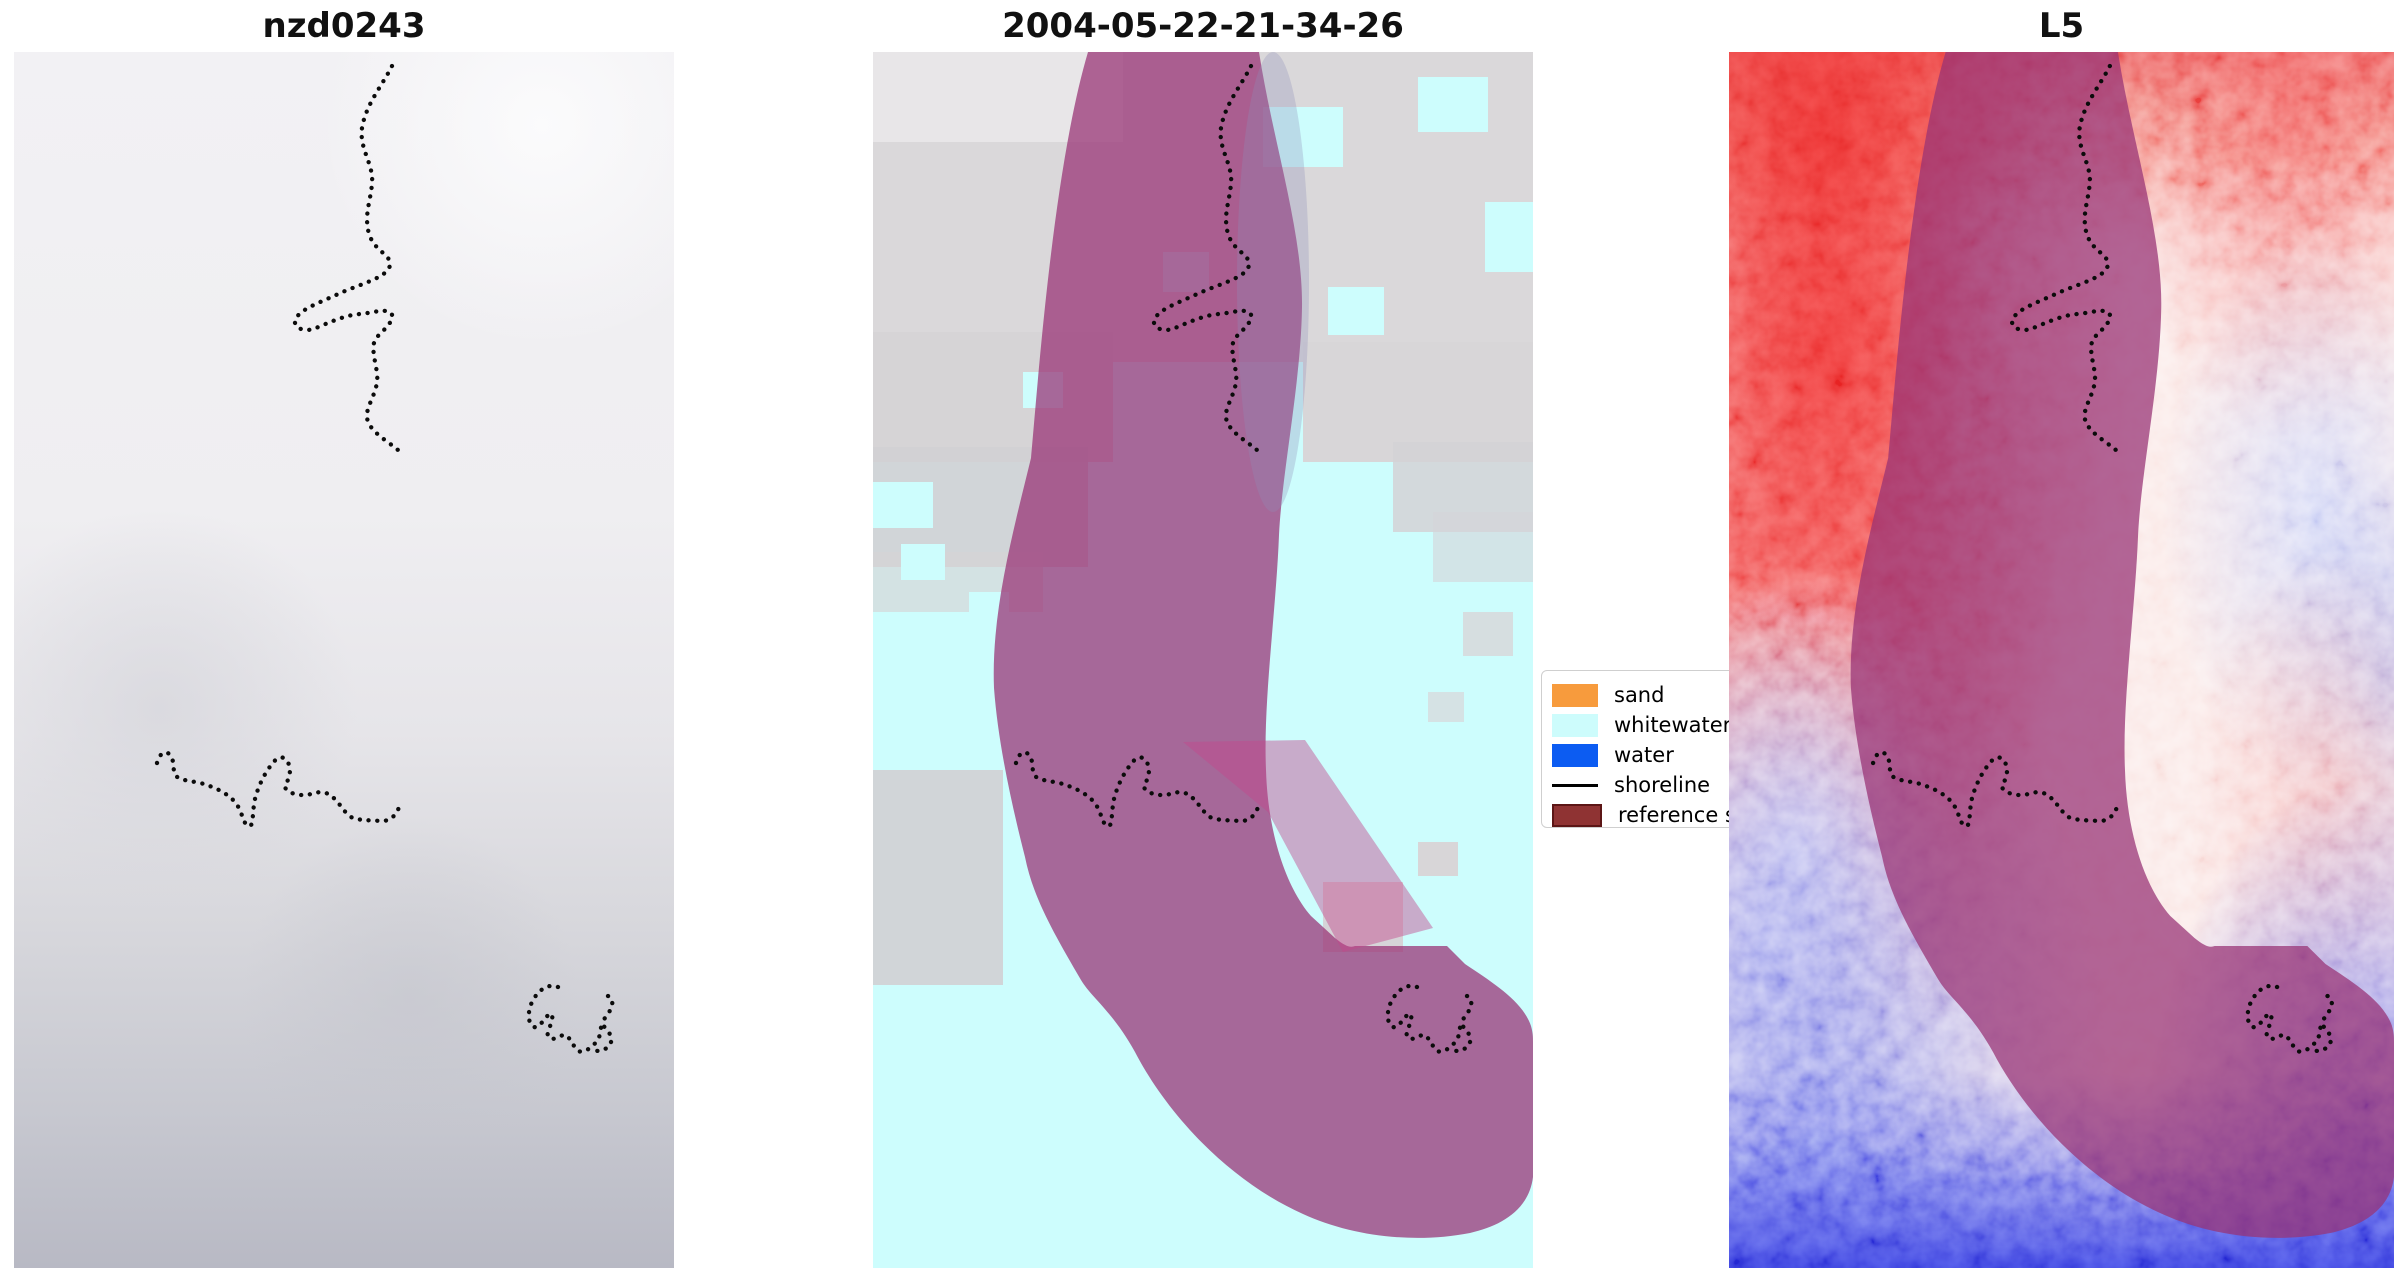 This screenshot has height=1283, width=2403. Describe the element at coordinates (344, 26) in the screenshot. I see `panel-title-reference: nzd0243` at that location.